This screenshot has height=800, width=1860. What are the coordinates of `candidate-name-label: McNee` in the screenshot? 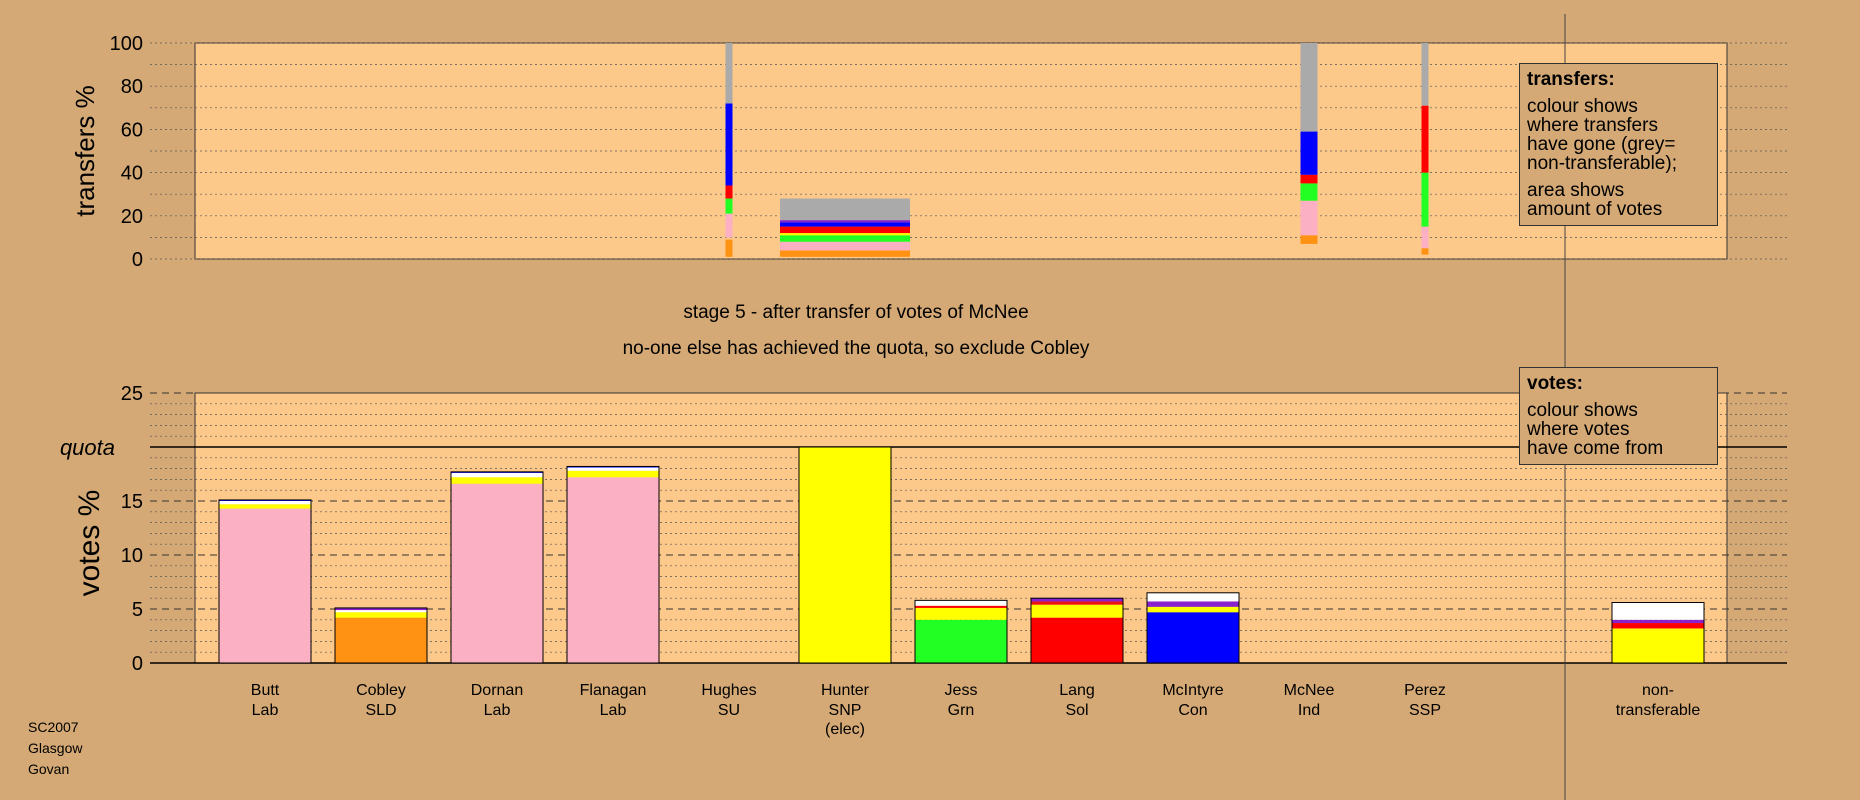 It's located at (1309, 690).